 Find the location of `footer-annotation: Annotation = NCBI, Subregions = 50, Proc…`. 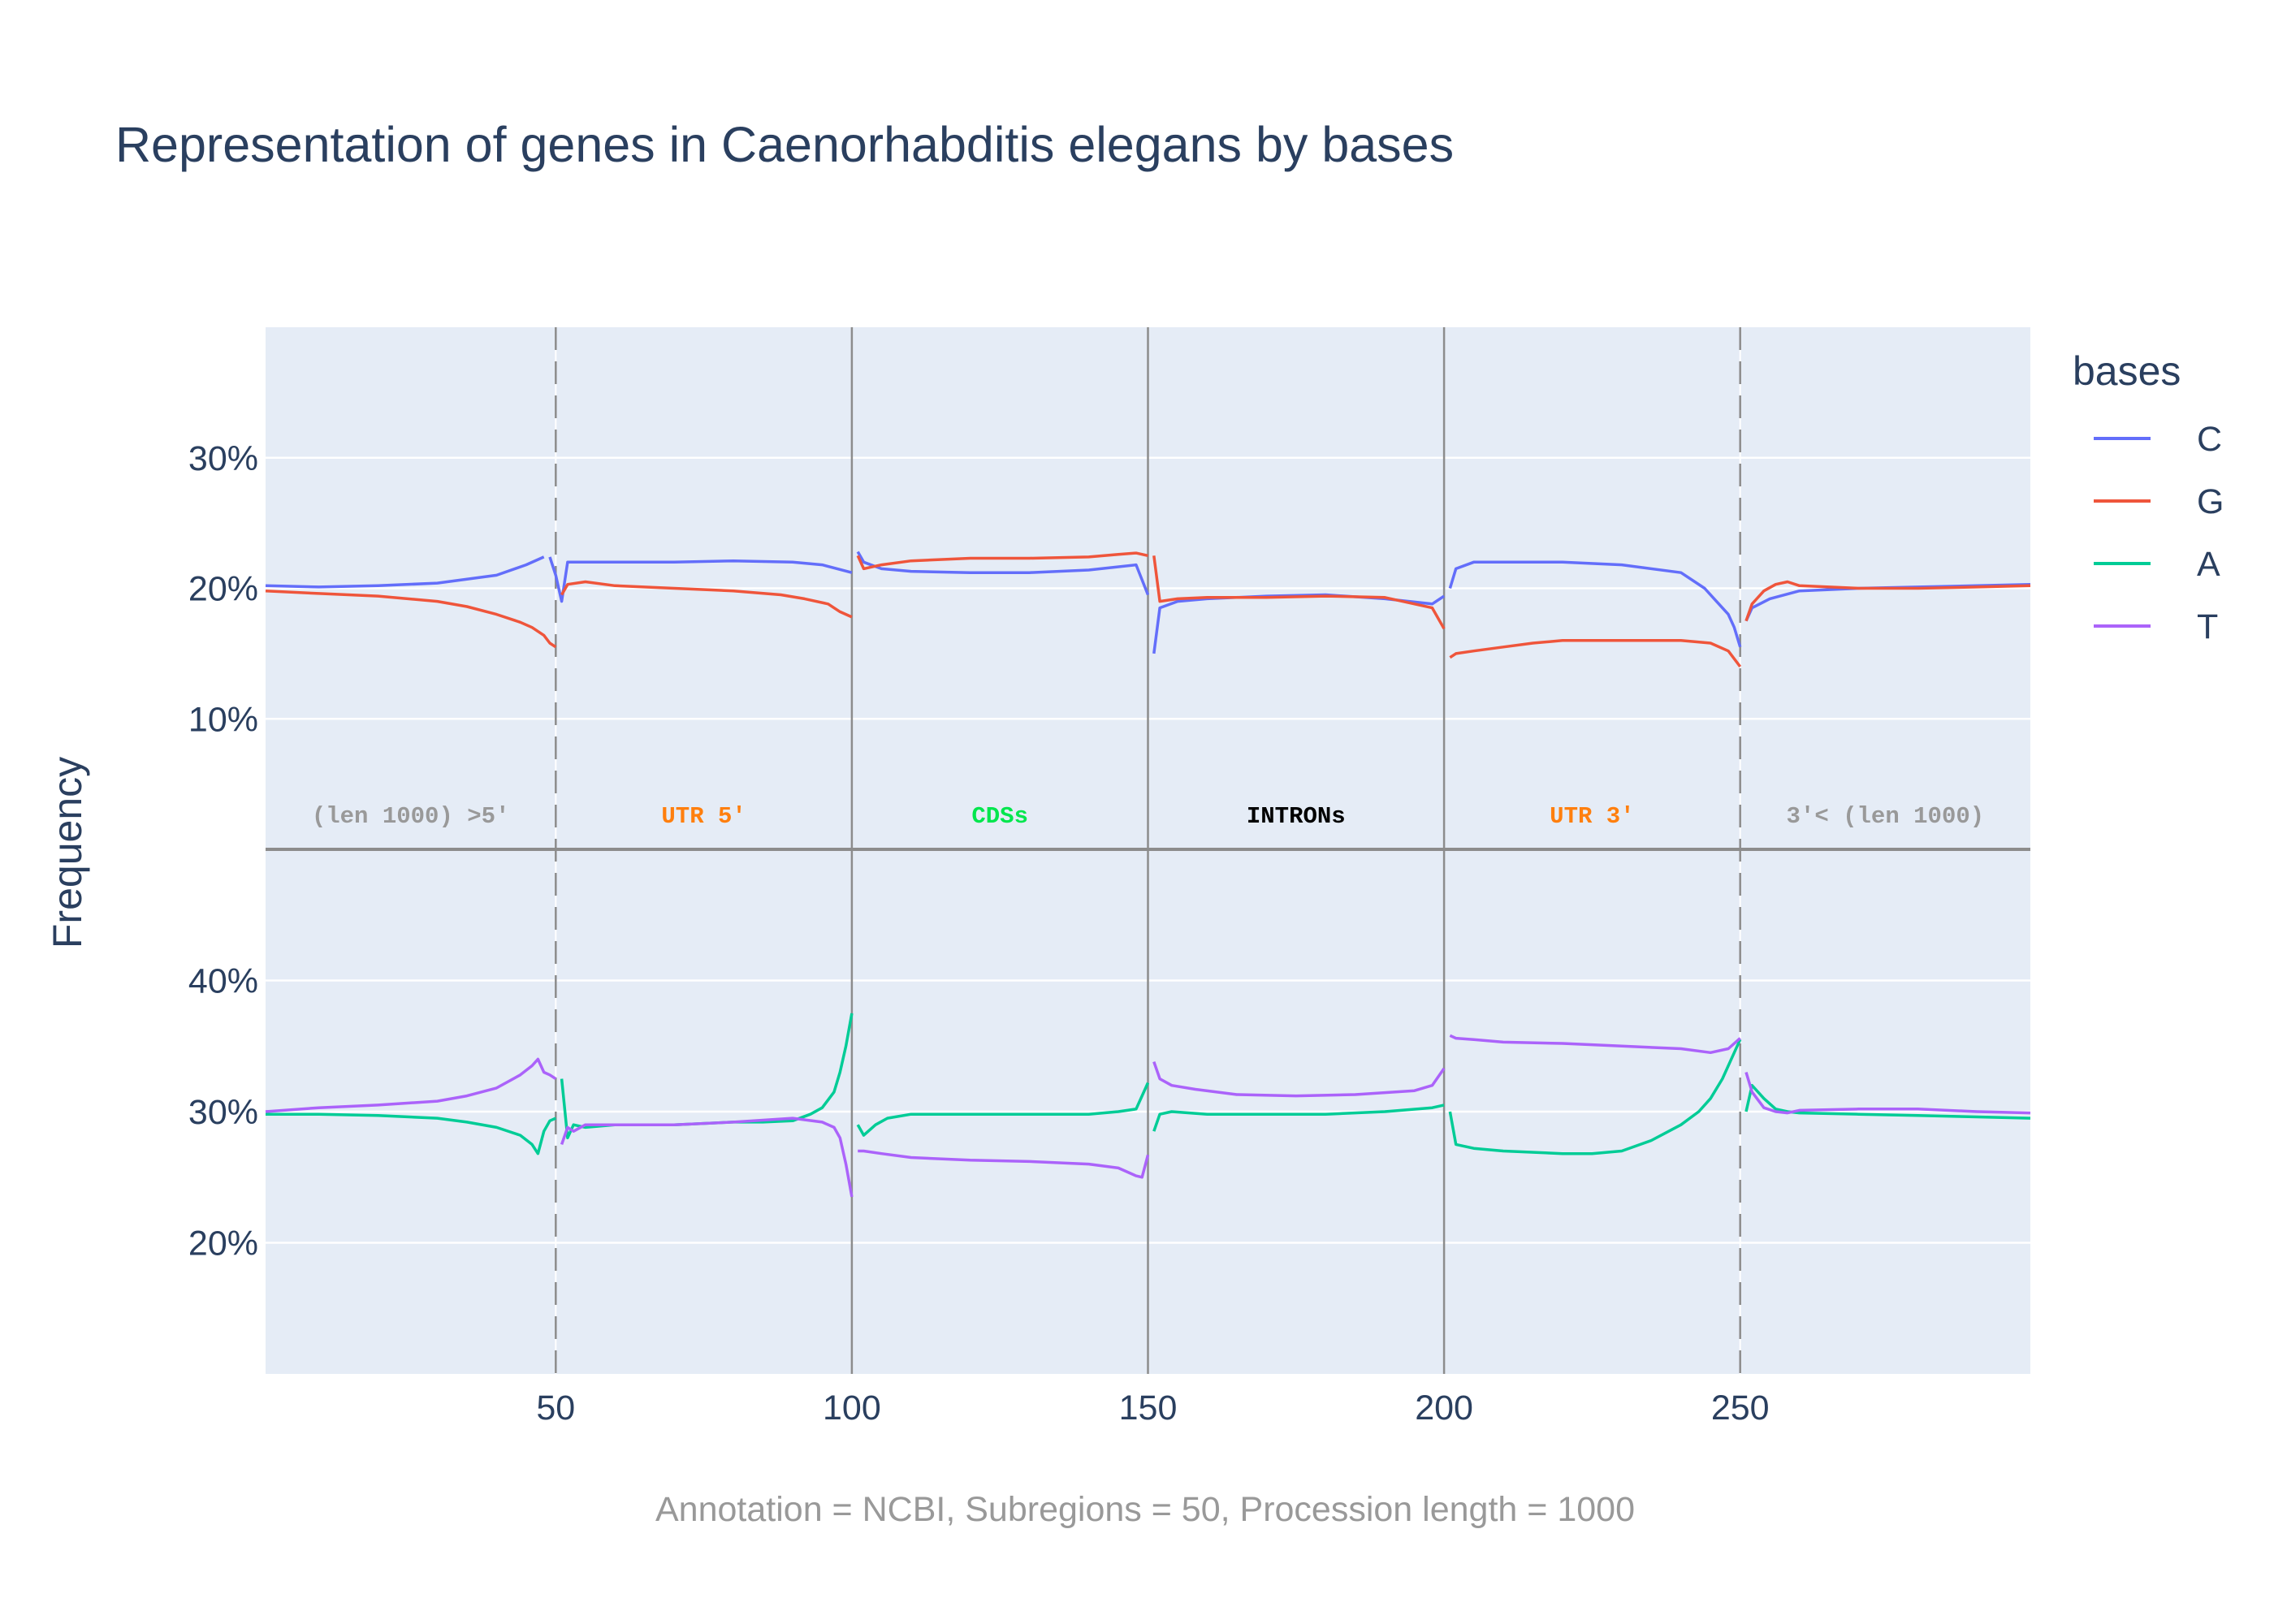

footer-annotation: Annotation = NCBI, Subregions = 50, Proc… is located at coordinates (1145, 1510).